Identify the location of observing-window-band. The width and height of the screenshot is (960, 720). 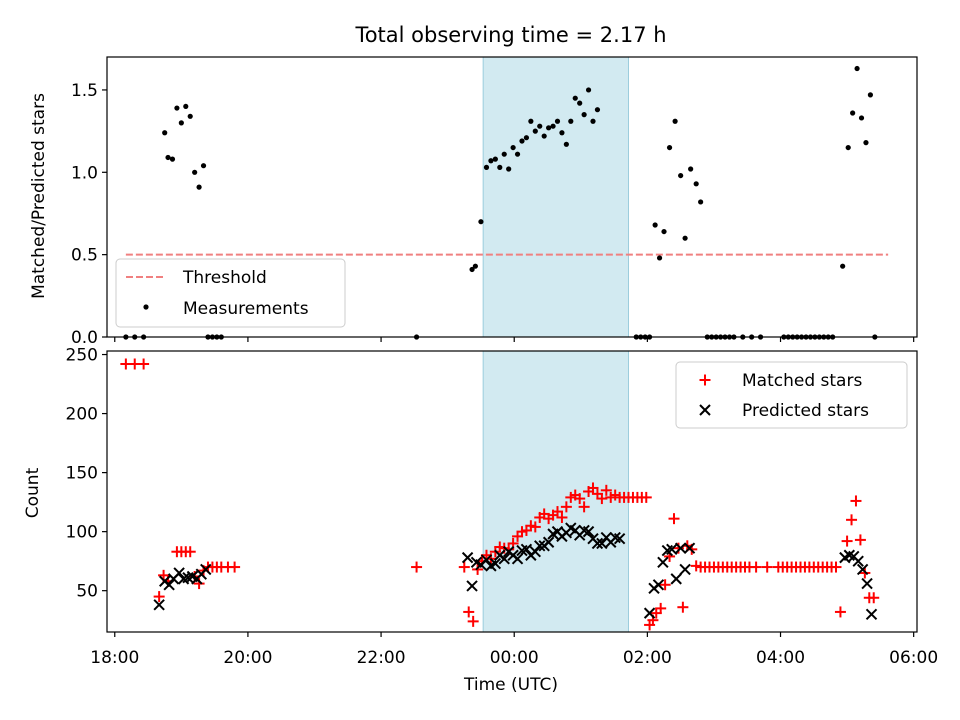
(556, 491).